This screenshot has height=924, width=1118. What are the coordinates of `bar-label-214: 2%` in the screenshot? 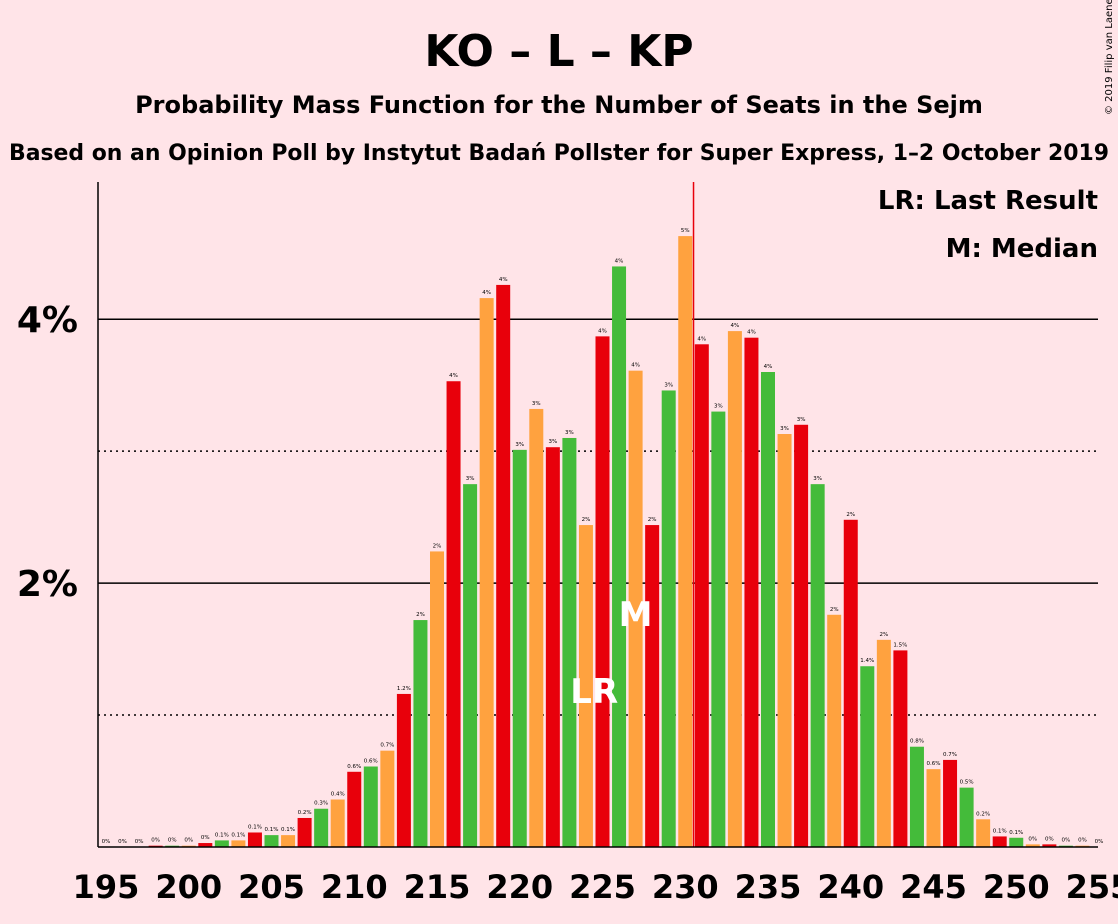 It's located at (420, 615).